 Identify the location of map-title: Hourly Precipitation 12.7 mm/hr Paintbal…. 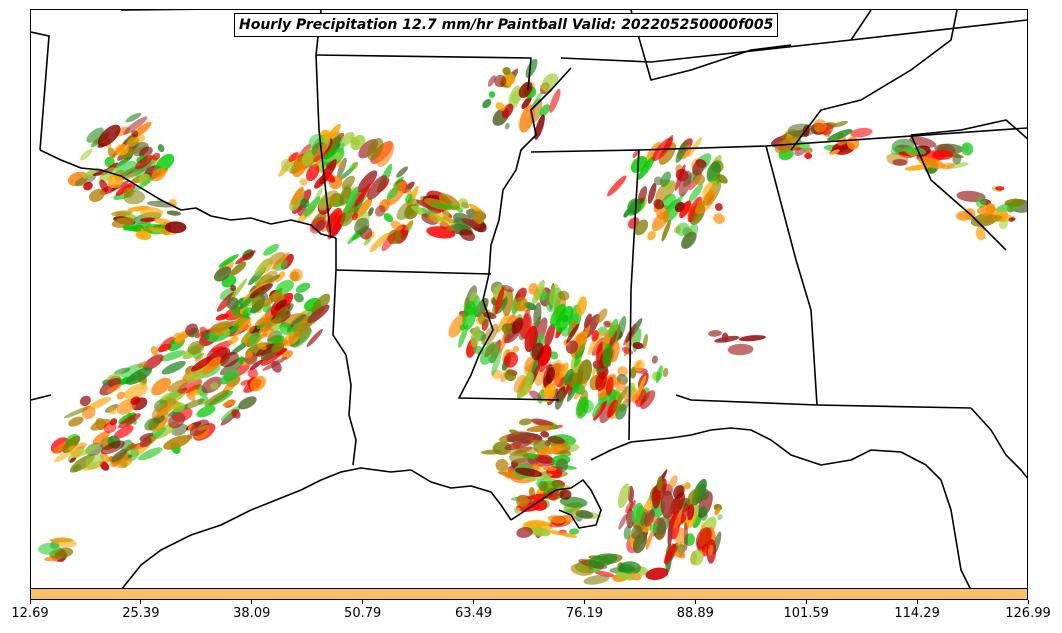
(506, 25).